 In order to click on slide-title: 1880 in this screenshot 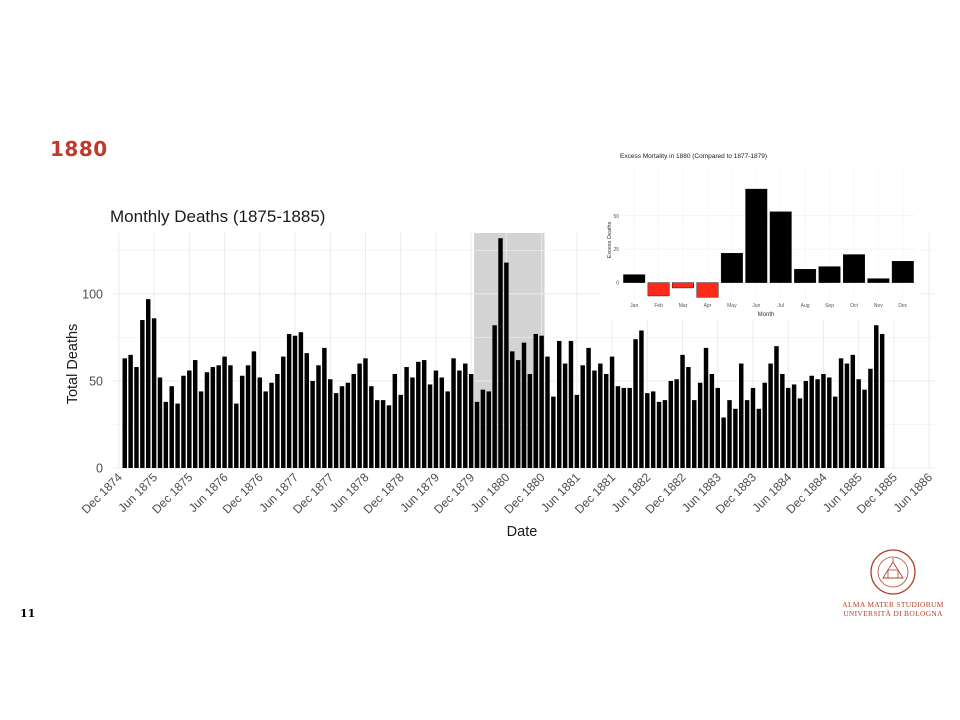, I will do `click(79, 149)`.